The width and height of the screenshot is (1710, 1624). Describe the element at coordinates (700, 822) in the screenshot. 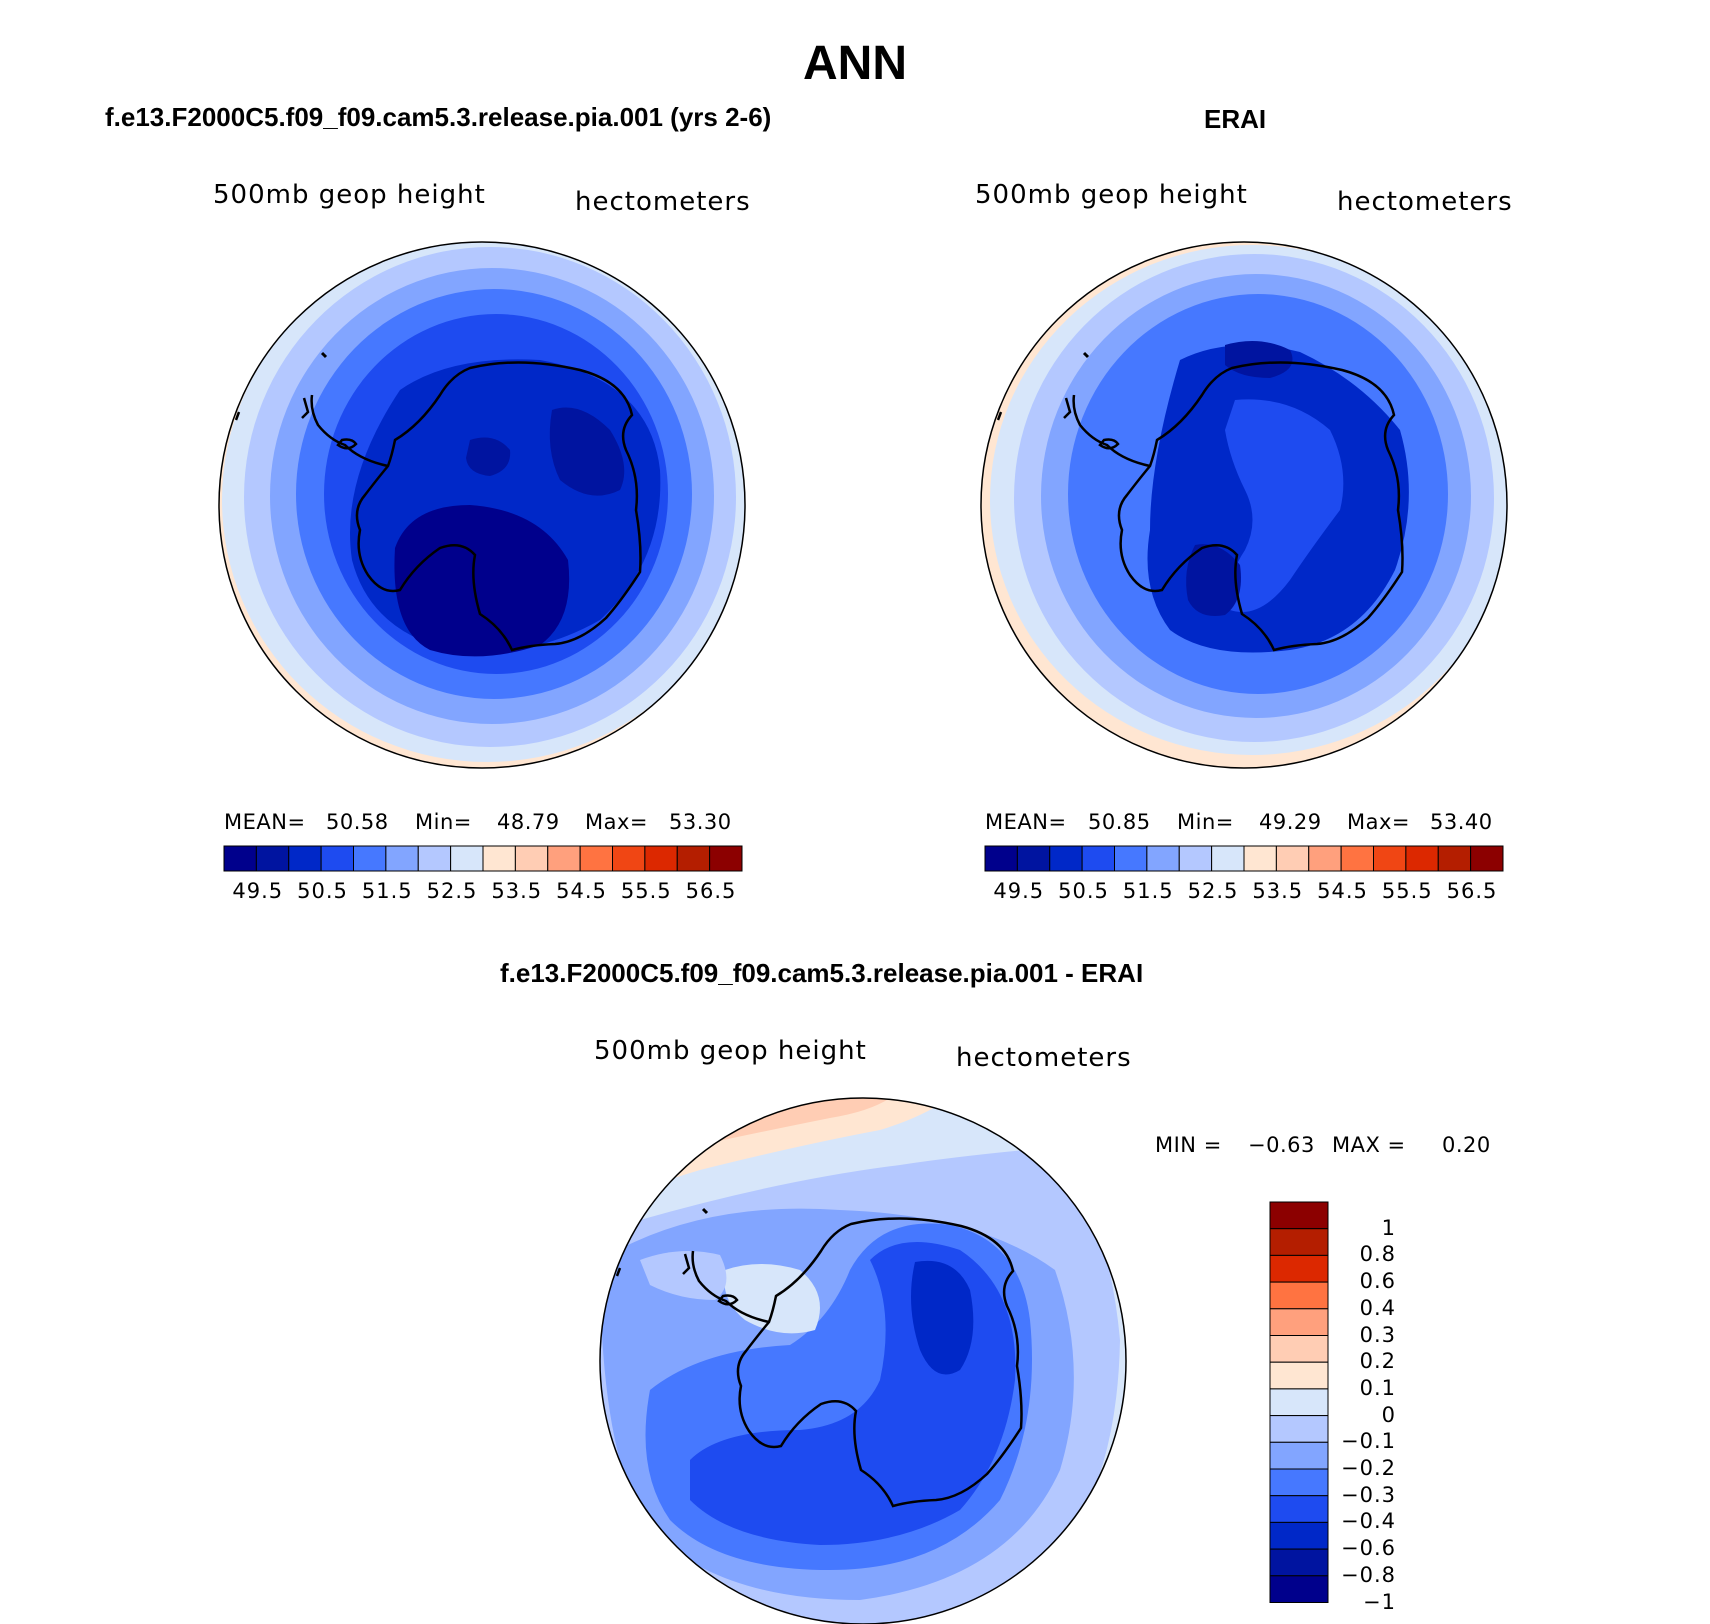

I see `panel1-max-value: 53.30` at that location.